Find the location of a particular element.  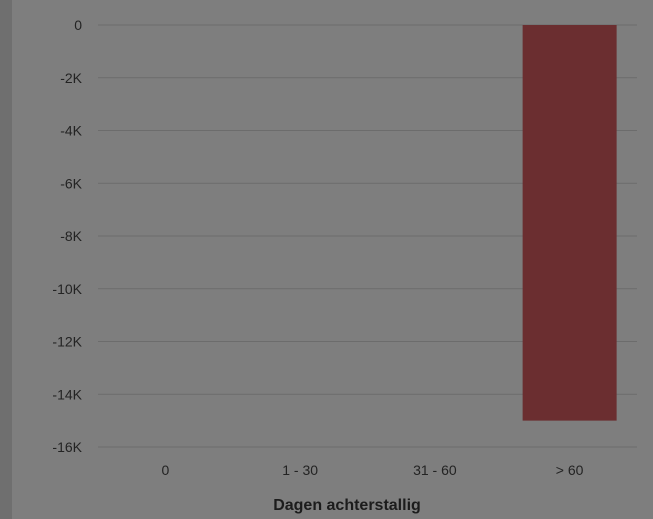

bar is located at coordinates (569, 223).